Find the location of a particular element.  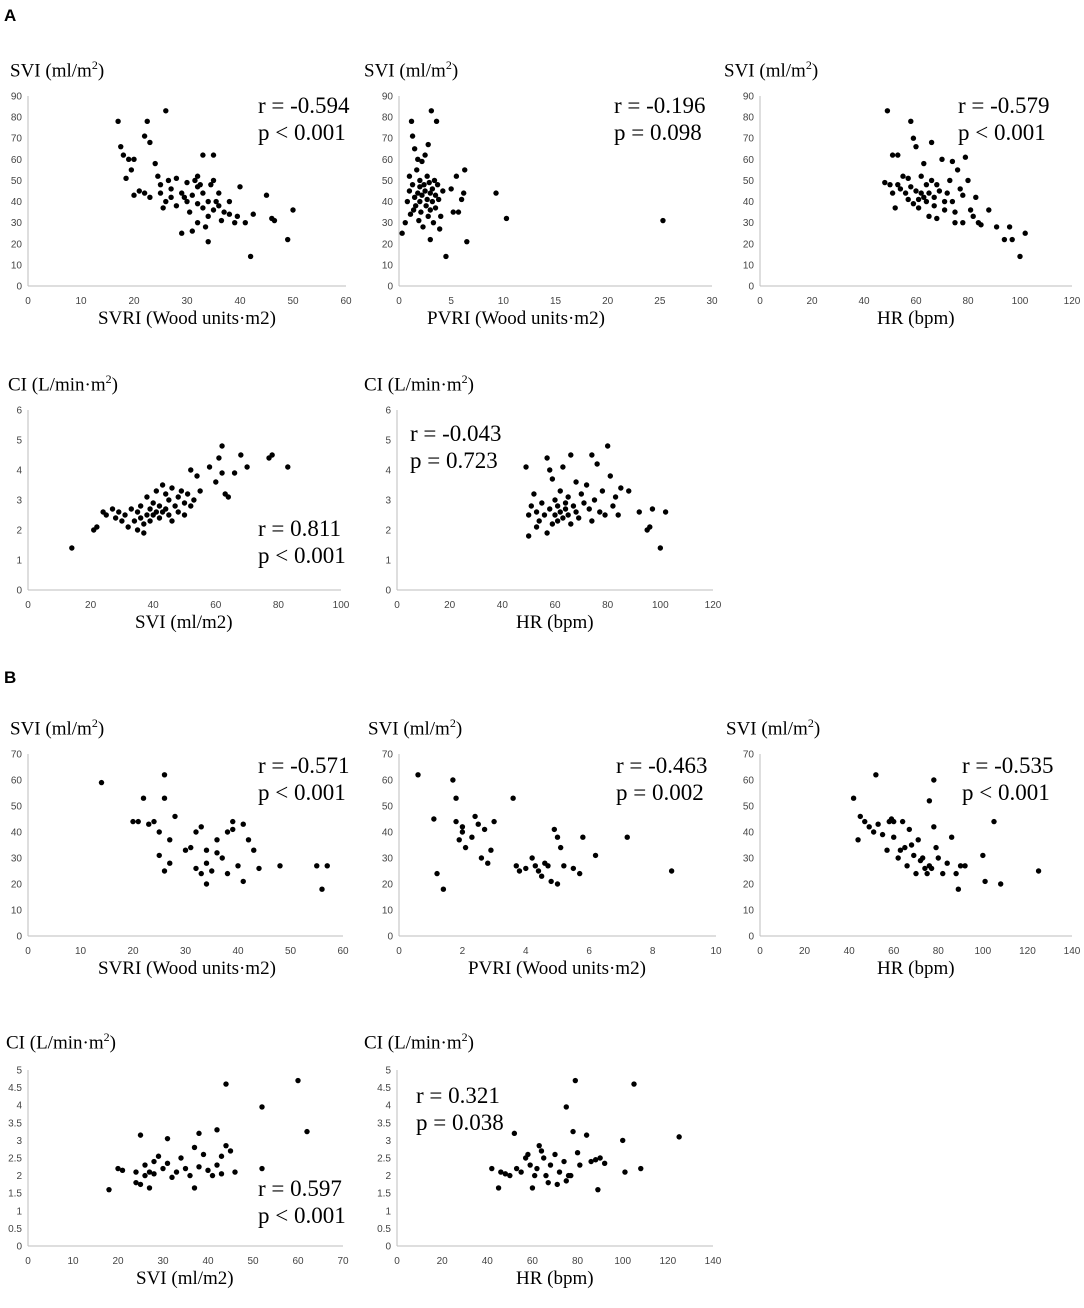

chart-1-ylabel-sup: 2 is located at coordinates (94, 65).